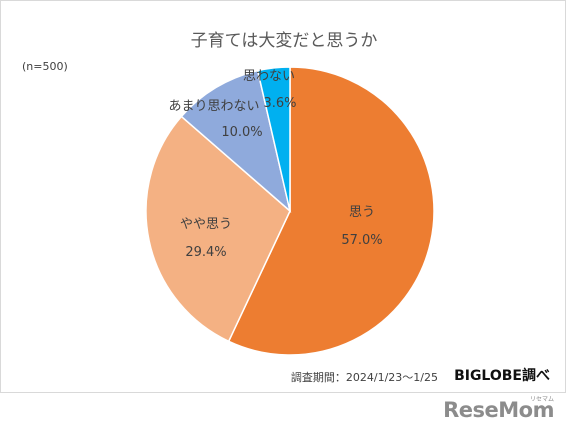 This screenshot has height=432, width=568. What do you see at coordinates (269, 76) in the screenshot?
I see `slice-name-label: 思わない` at bounding box center [269, 76].